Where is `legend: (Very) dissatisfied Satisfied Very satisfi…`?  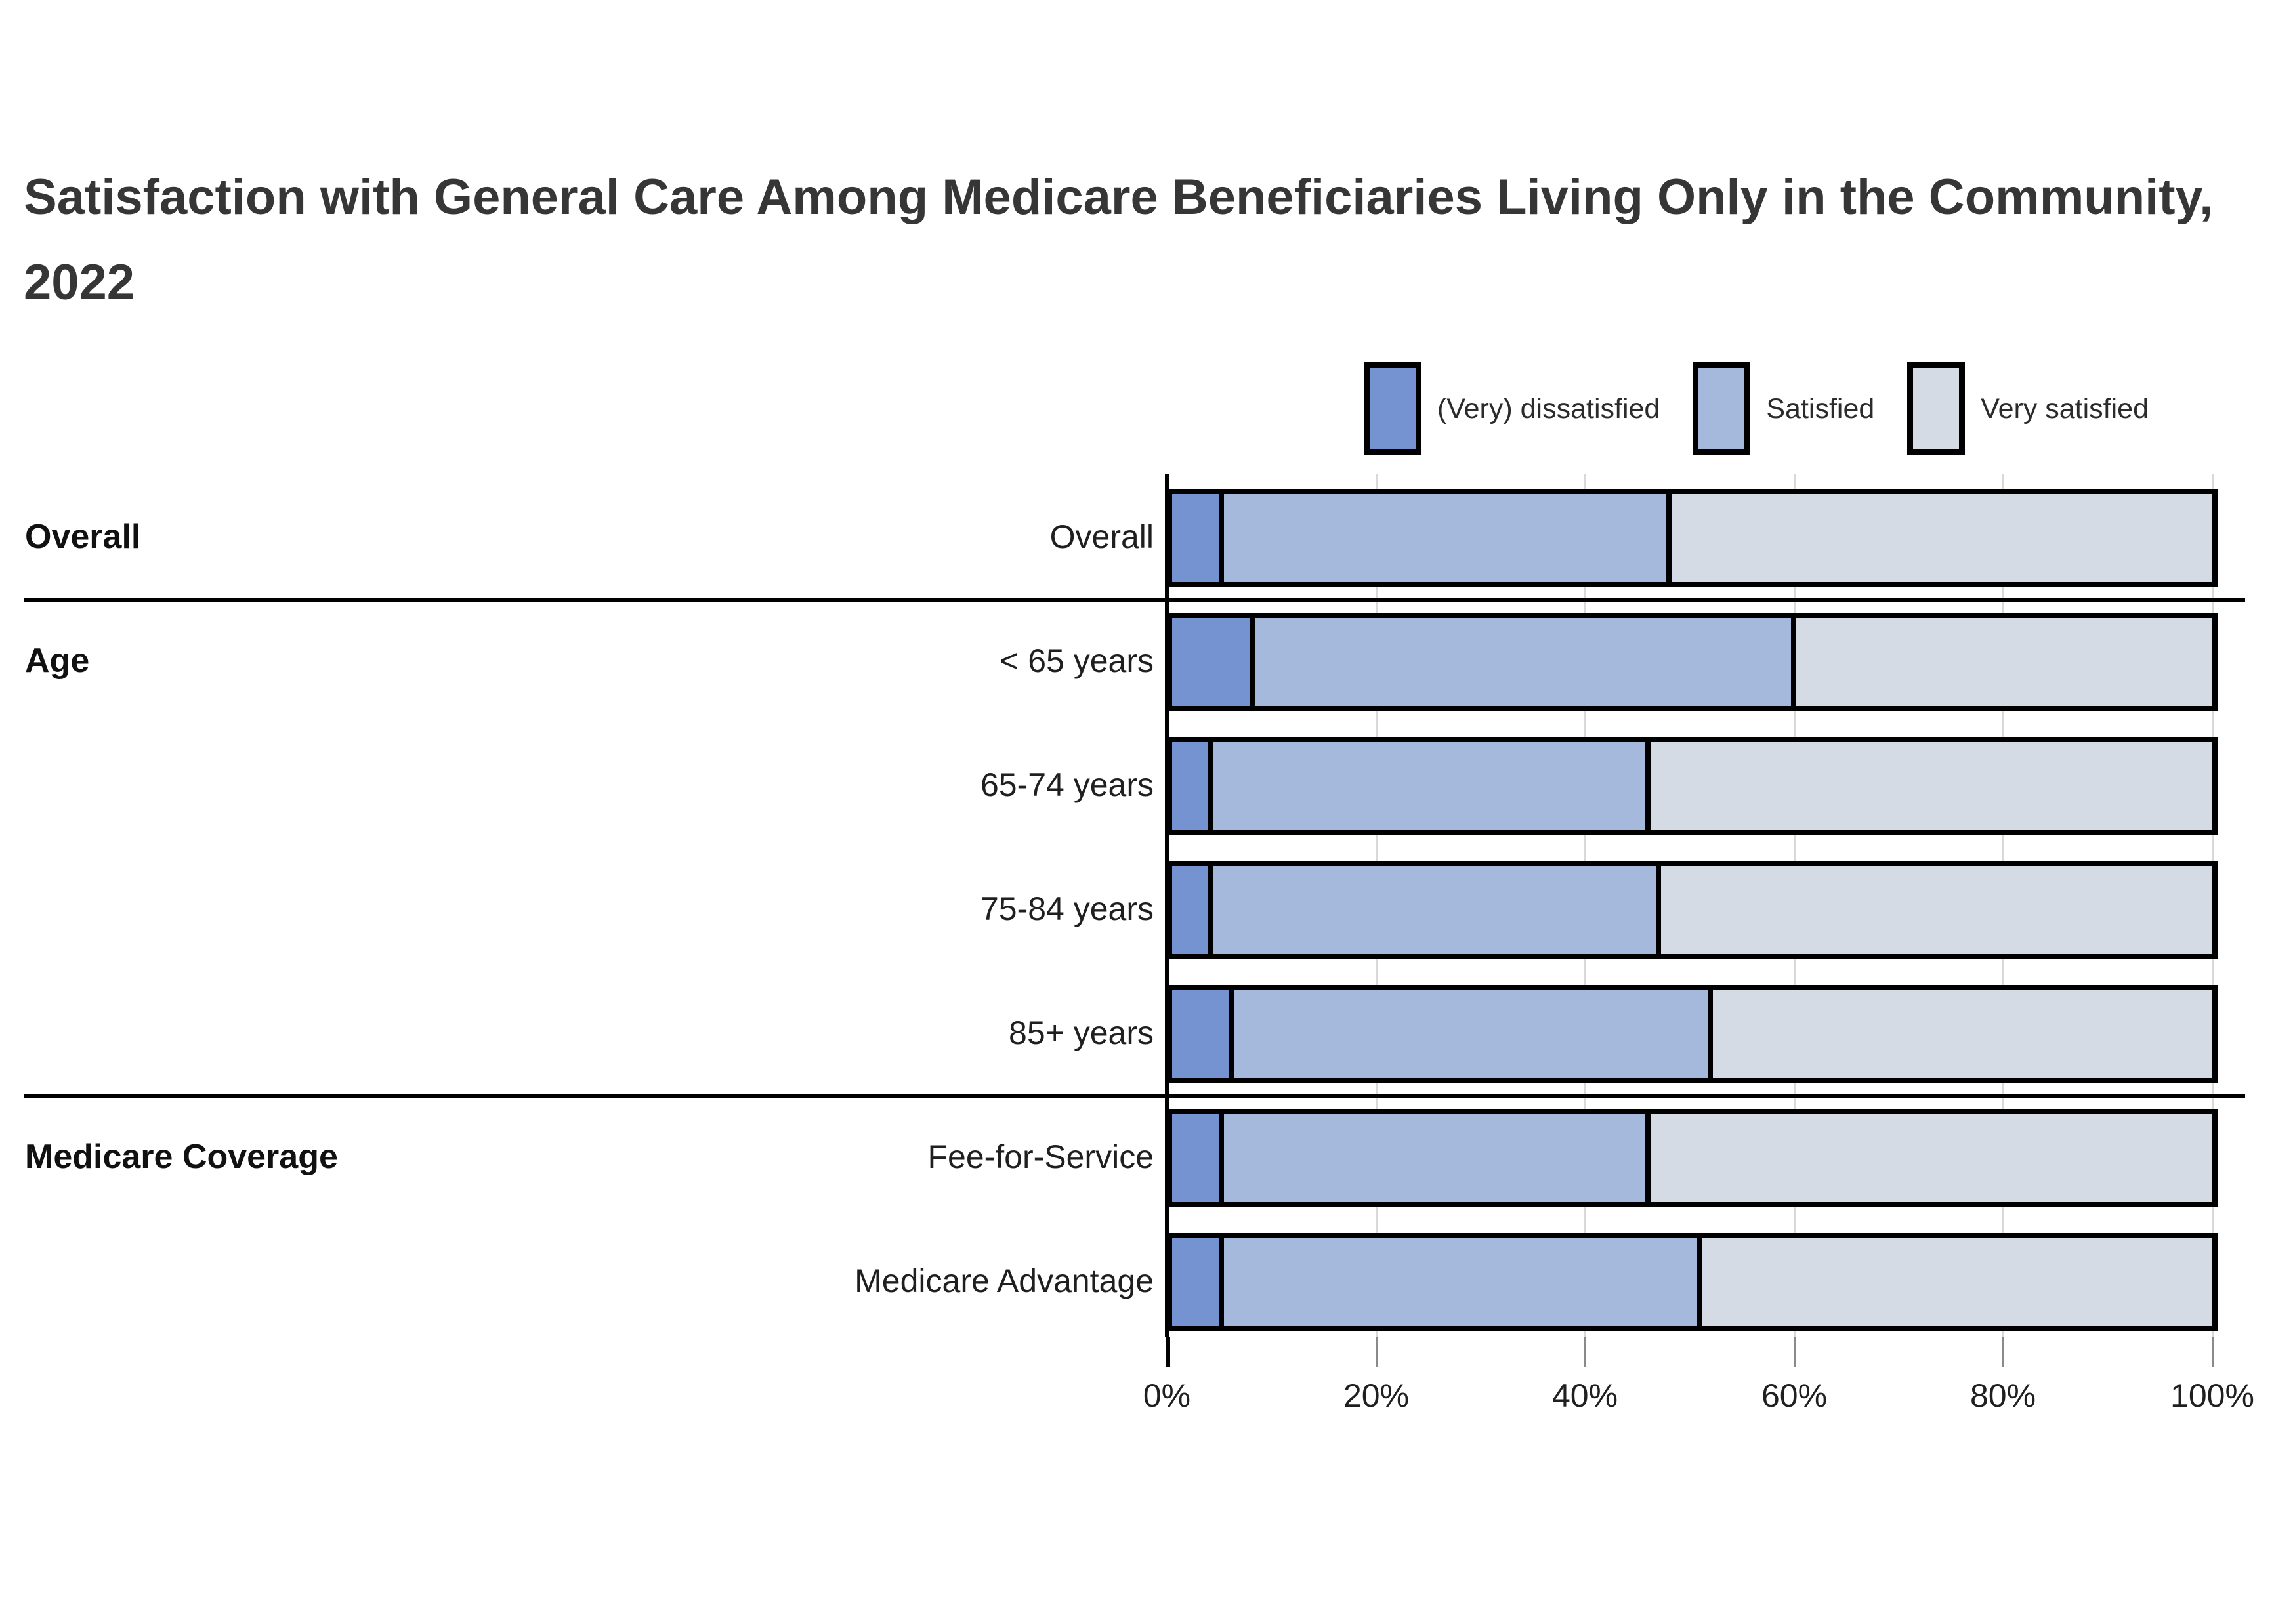 legend: (Very) dissatisfied Satisfied Very satisfi… is located at coordinates (1756, 409).